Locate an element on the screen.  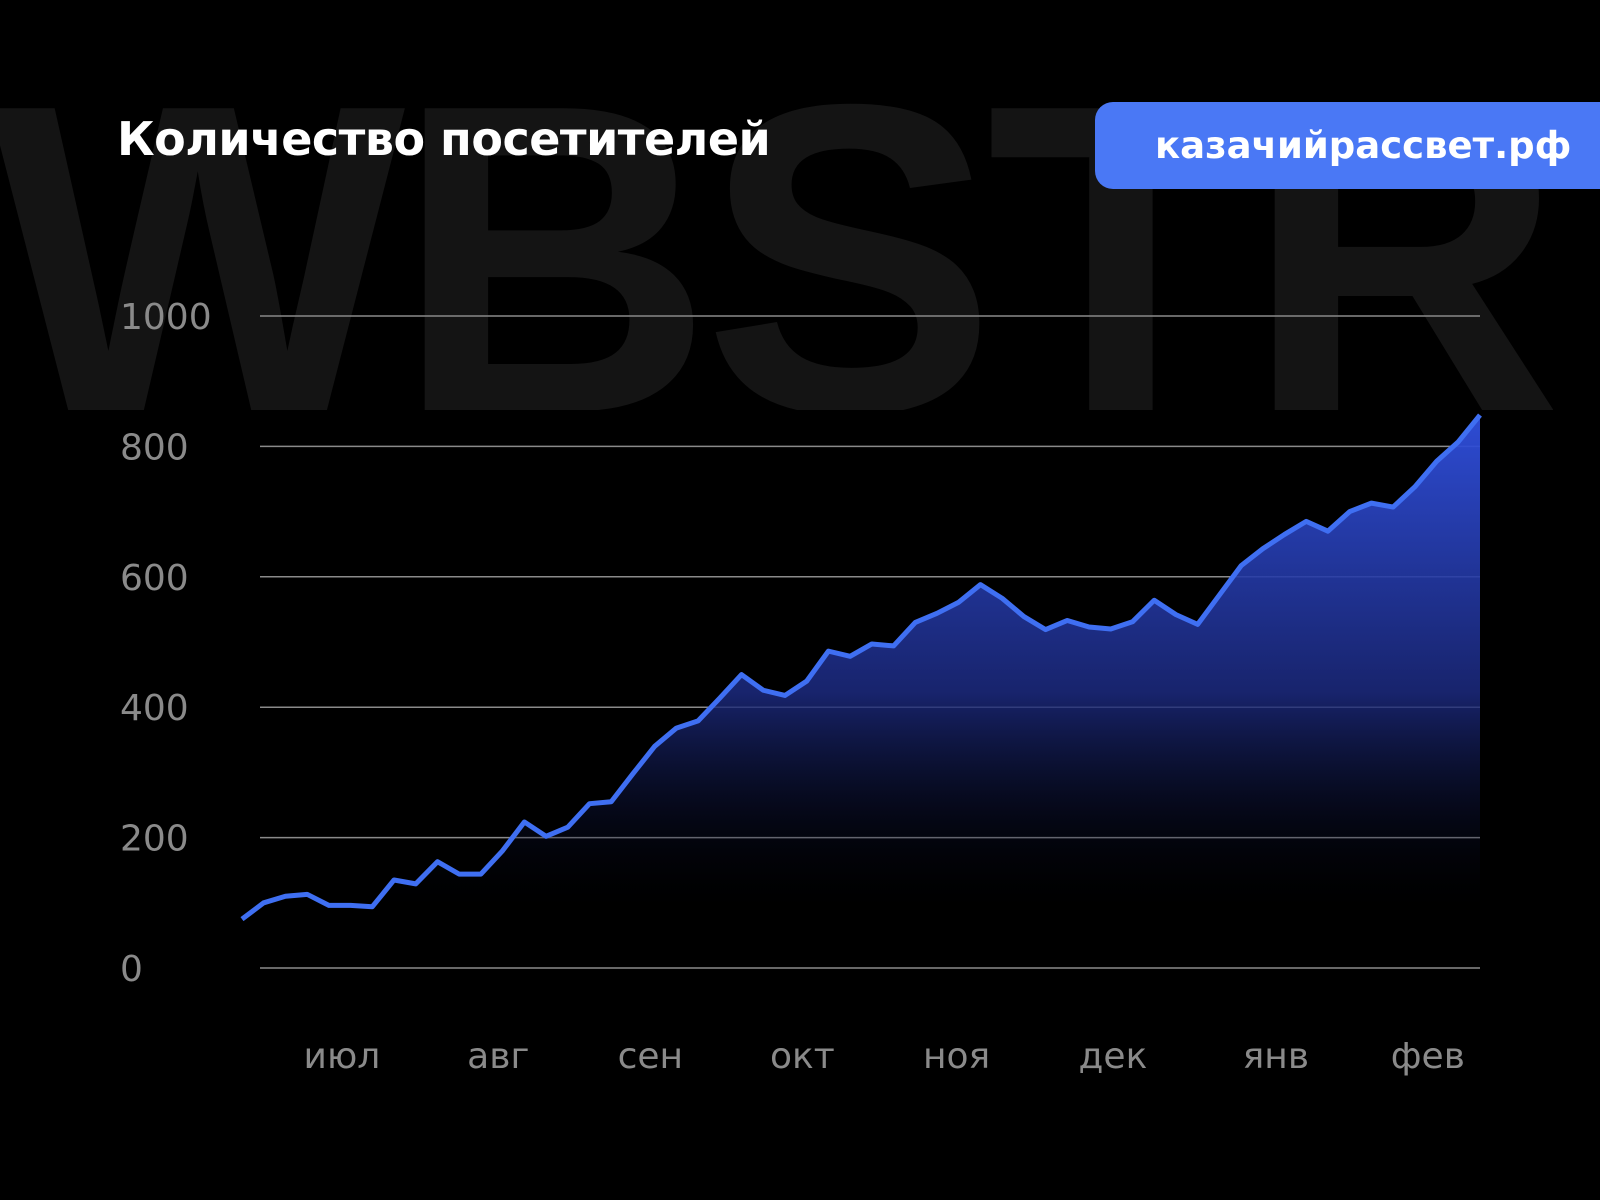
x-tick-label: янв is located at coordinates (1276, 1056).